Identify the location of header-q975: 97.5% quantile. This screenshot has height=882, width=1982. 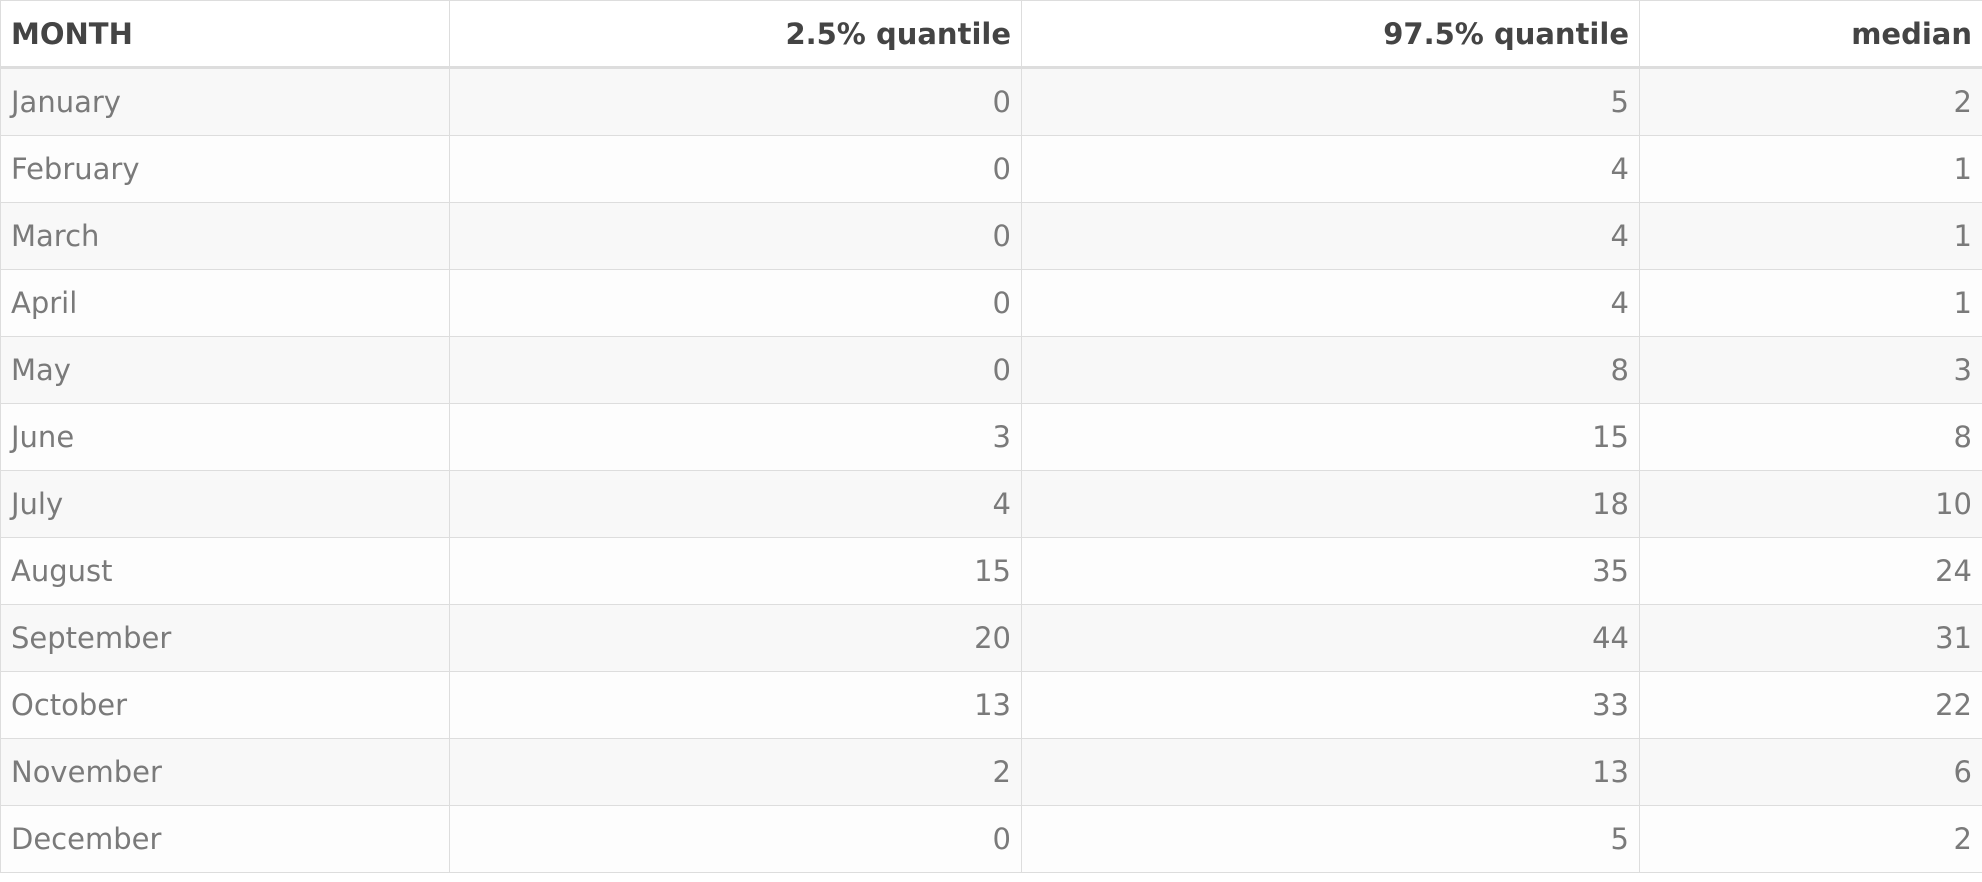
(1330, 34).